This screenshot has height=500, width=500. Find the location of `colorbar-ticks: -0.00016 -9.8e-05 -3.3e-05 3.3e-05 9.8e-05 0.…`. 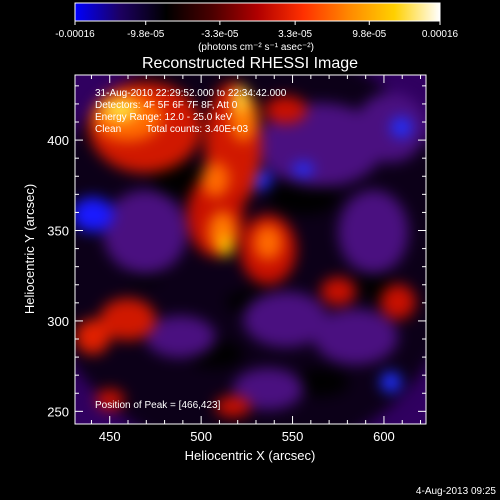

colorbar-ticks: -0.00016 -9.8e-05 -3.3e-05 3.3e-05 9.8e-05 0.… is located at coordinates (257, 30).